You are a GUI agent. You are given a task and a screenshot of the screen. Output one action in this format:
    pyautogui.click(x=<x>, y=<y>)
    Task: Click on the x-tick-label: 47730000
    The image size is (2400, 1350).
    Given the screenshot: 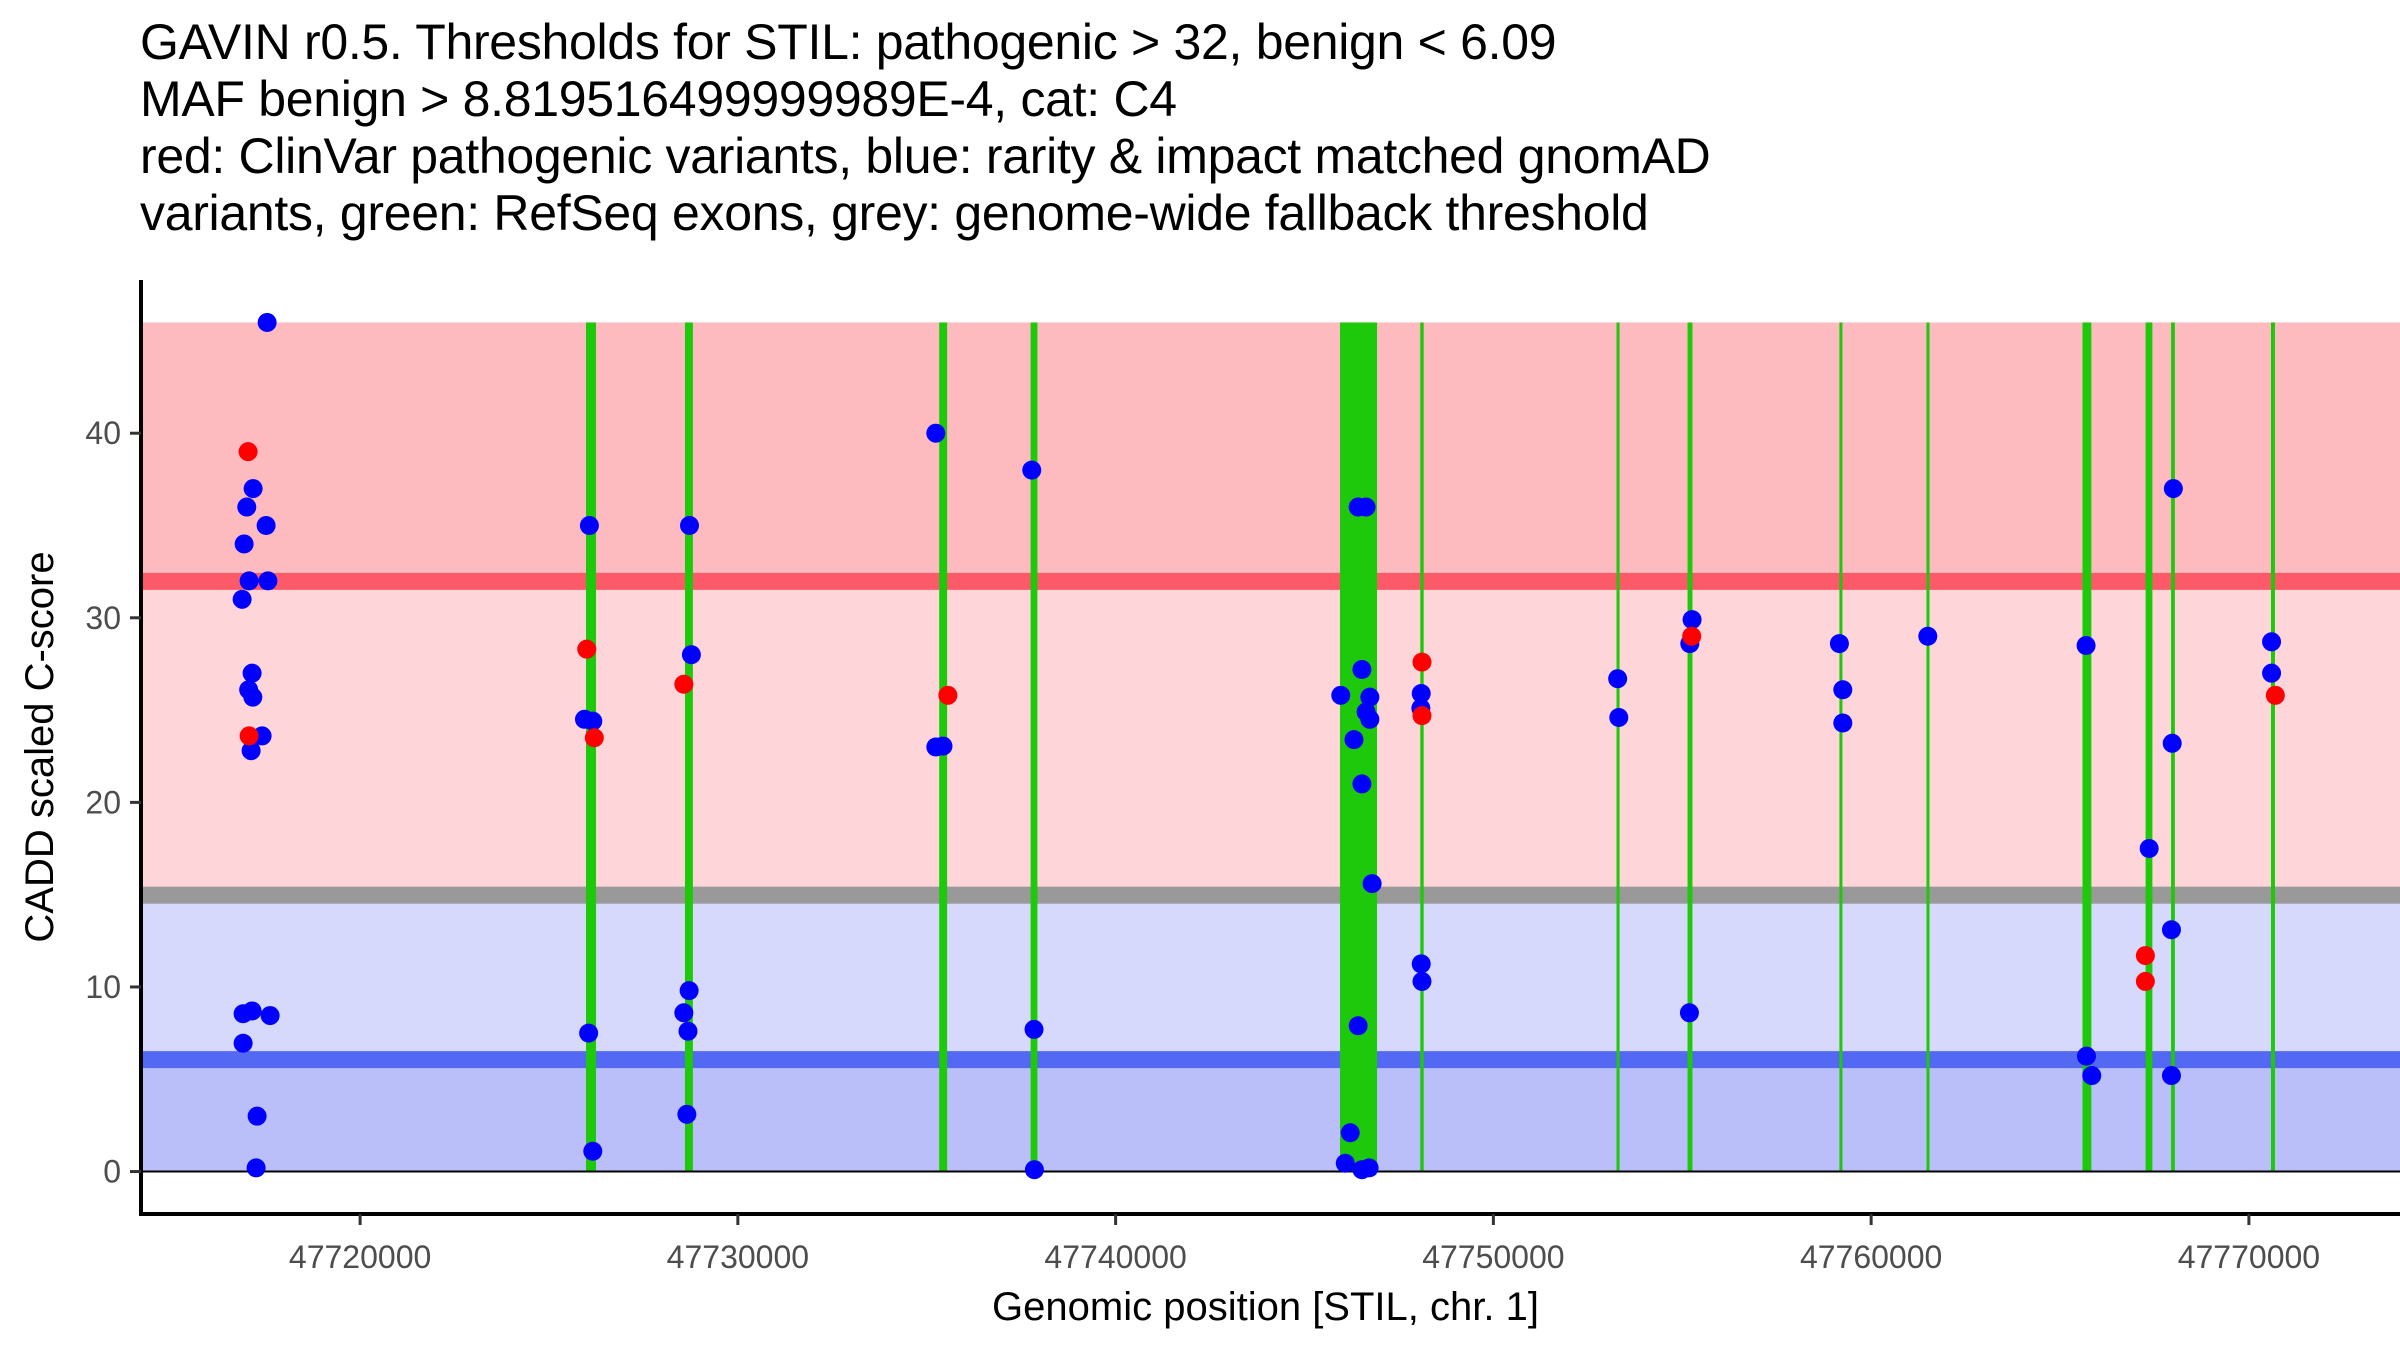 What is the action you would take?
    pyautogui.click(x=738, y=1257)
    